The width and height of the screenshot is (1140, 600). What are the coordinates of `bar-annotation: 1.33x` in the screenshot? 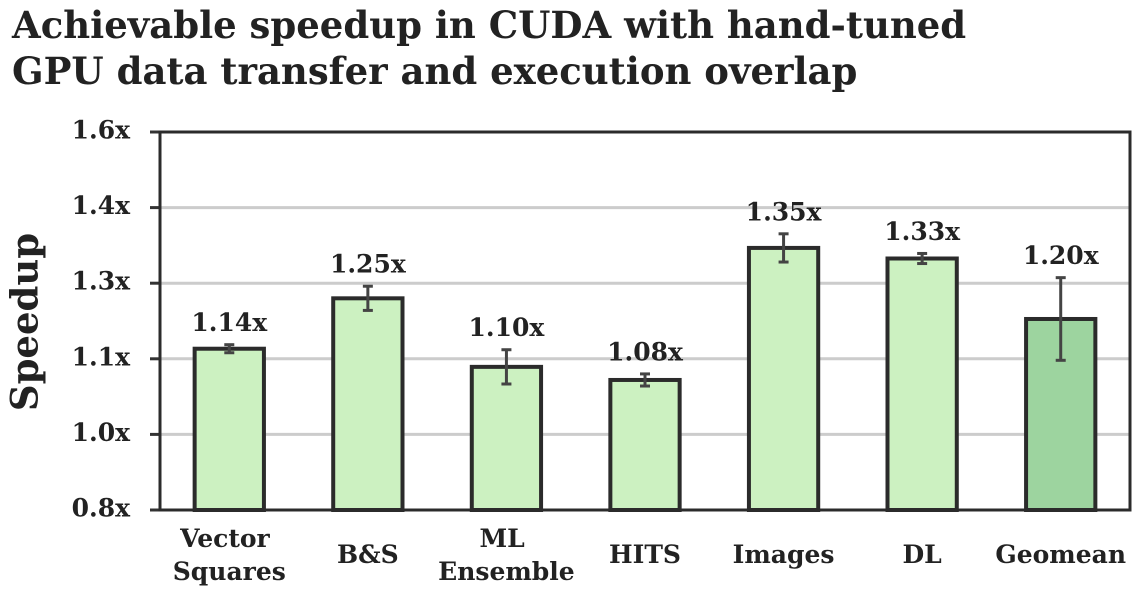 It's located at (922, 231).